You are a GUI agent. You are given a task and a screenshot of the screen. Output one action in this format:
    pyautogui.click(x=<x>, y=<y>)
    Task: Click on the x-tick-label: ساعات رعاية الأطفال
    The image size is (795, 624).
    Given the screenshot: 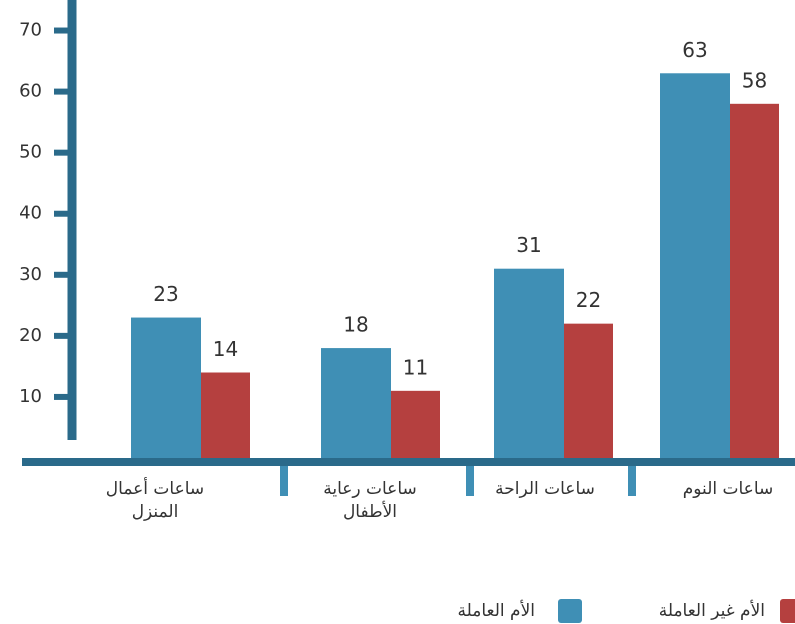 What is the action you would take?
    pyautogui.click(x=370, y=500)
    